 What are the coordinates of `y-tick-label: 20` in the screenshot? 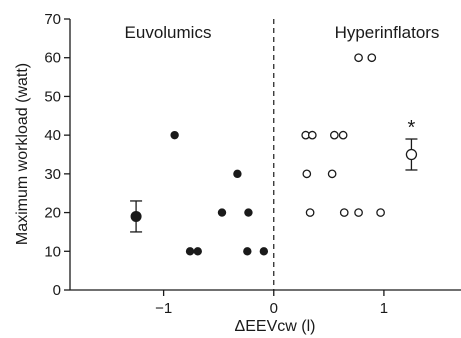 It's located at (52, 213).